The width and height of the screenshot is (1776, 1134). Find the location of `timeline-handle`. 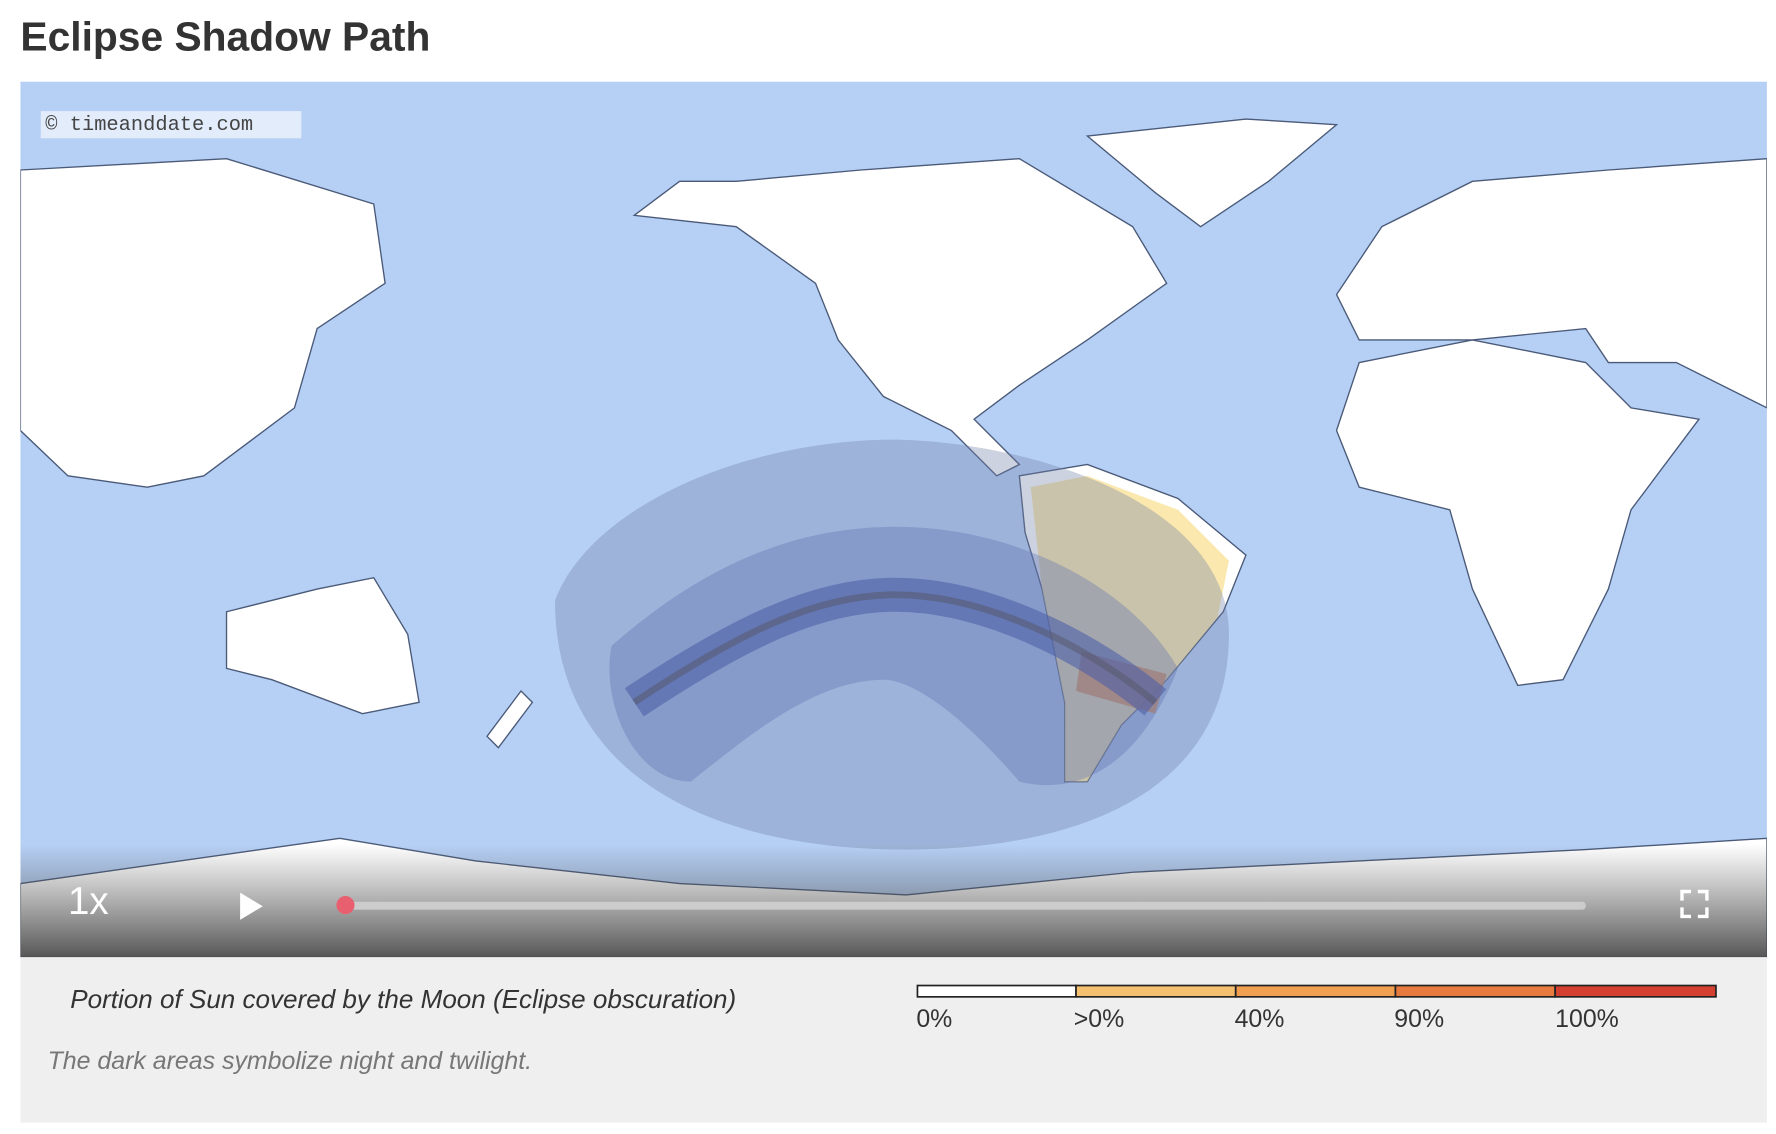

timeline-handle is located at coordinates (345, 905).